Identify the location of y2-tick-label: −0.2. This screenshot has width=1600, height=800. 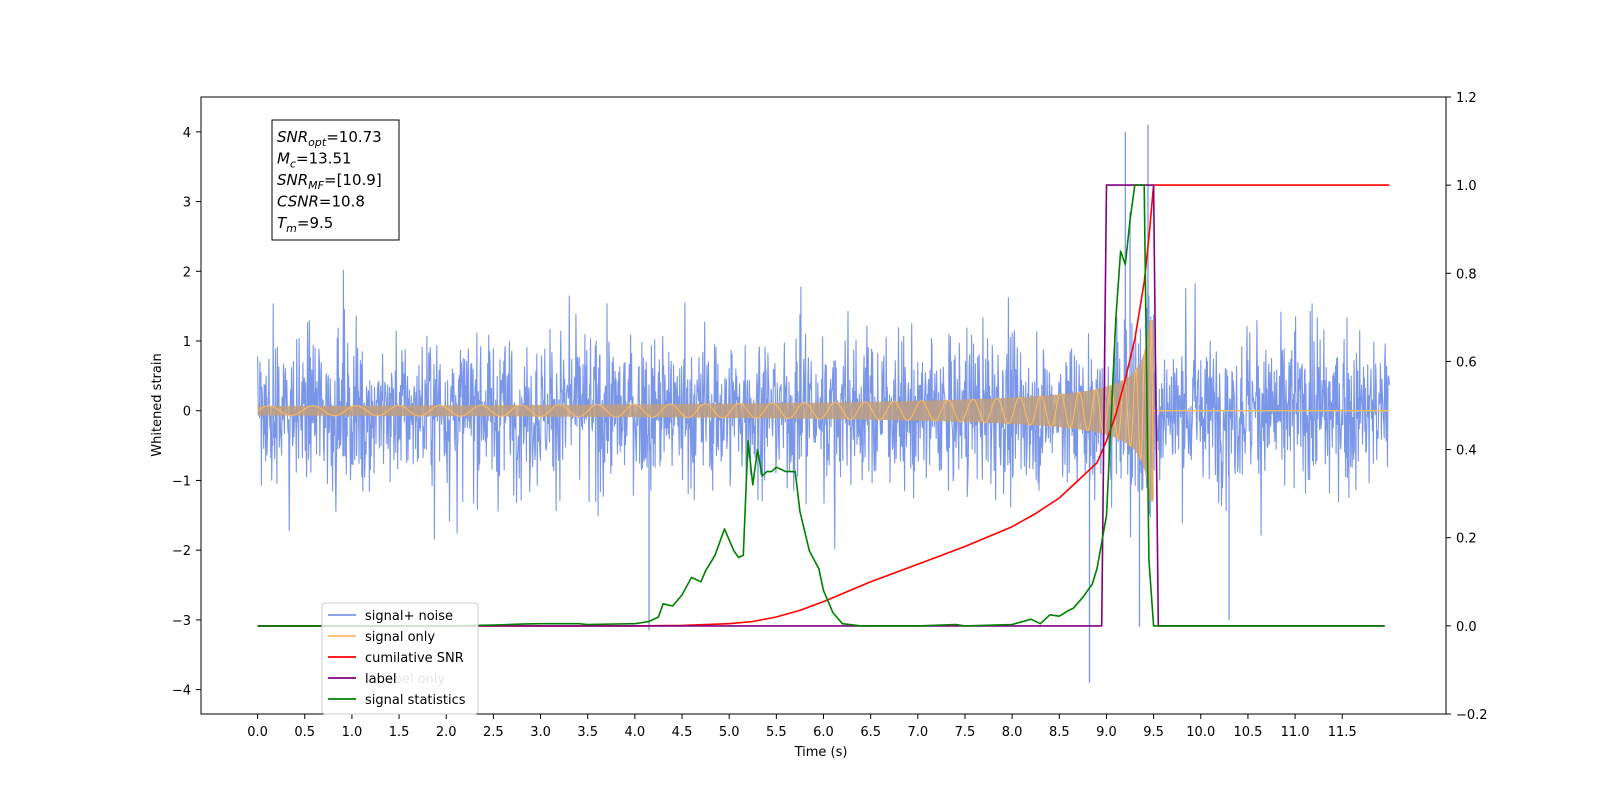
(1472, 715).